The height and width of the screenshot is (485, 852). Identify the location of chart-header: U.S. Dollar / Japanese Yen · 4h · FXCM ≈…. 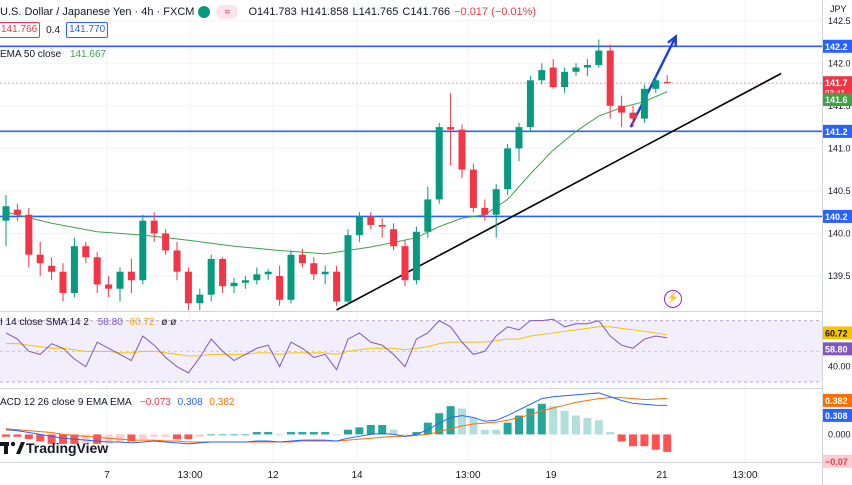
(268, 12).